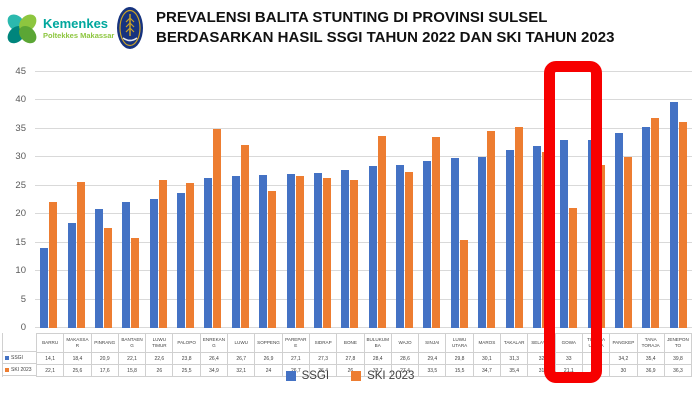 The width and height of the screenshot is (700, 415). I want to click on university-crest-icon, so click(130, 30).